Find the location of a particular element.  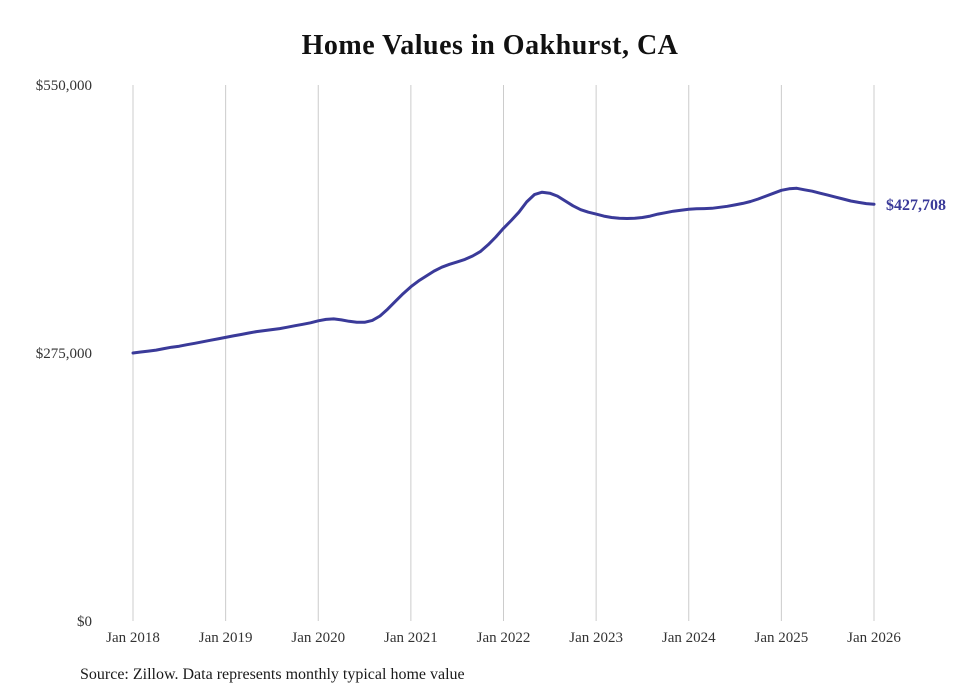

x-tick-label: Jan 2026 is located at coordinates (874, 638).